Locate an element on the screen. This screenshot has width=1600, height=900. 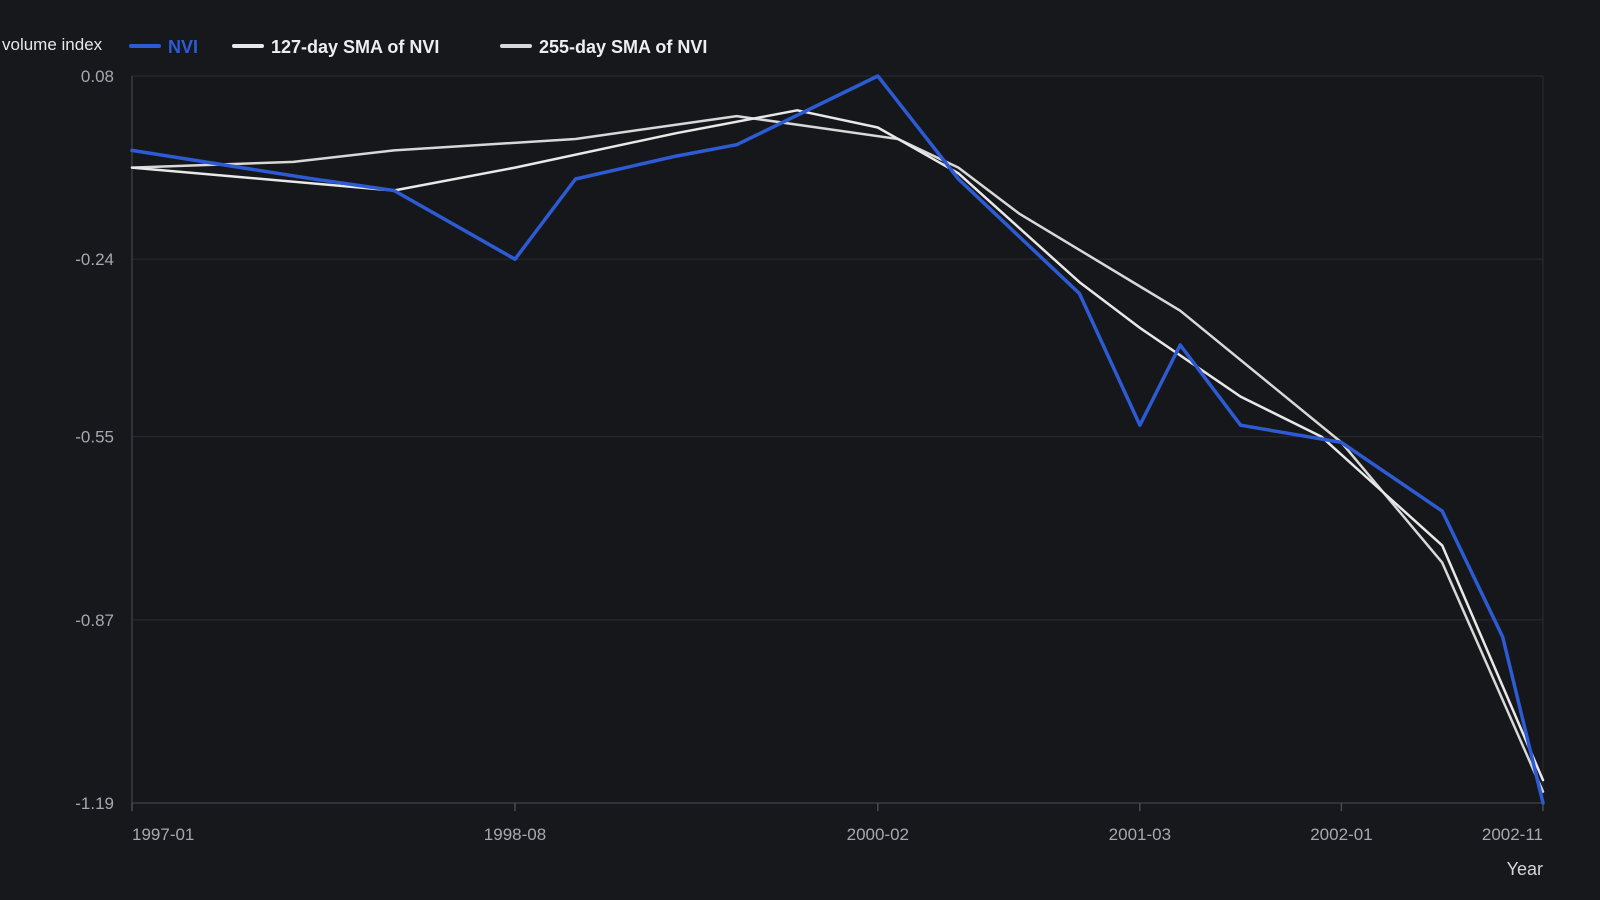
y-tick-label: -0.24 is located at coordinates (94, 259).